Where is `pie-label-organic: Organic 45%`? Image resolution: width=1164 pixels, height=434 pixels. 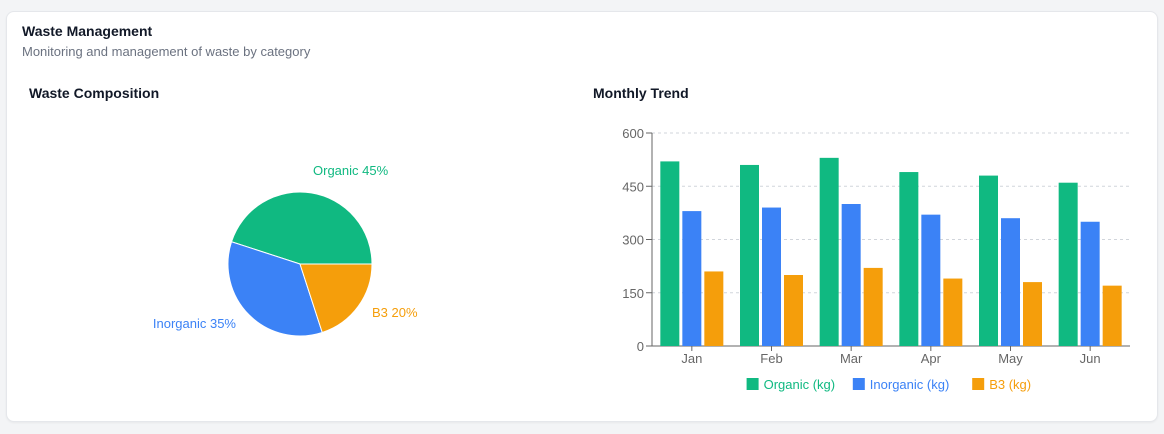 pie-label-organic: Organic 45% is located at coordinates (351, 170).